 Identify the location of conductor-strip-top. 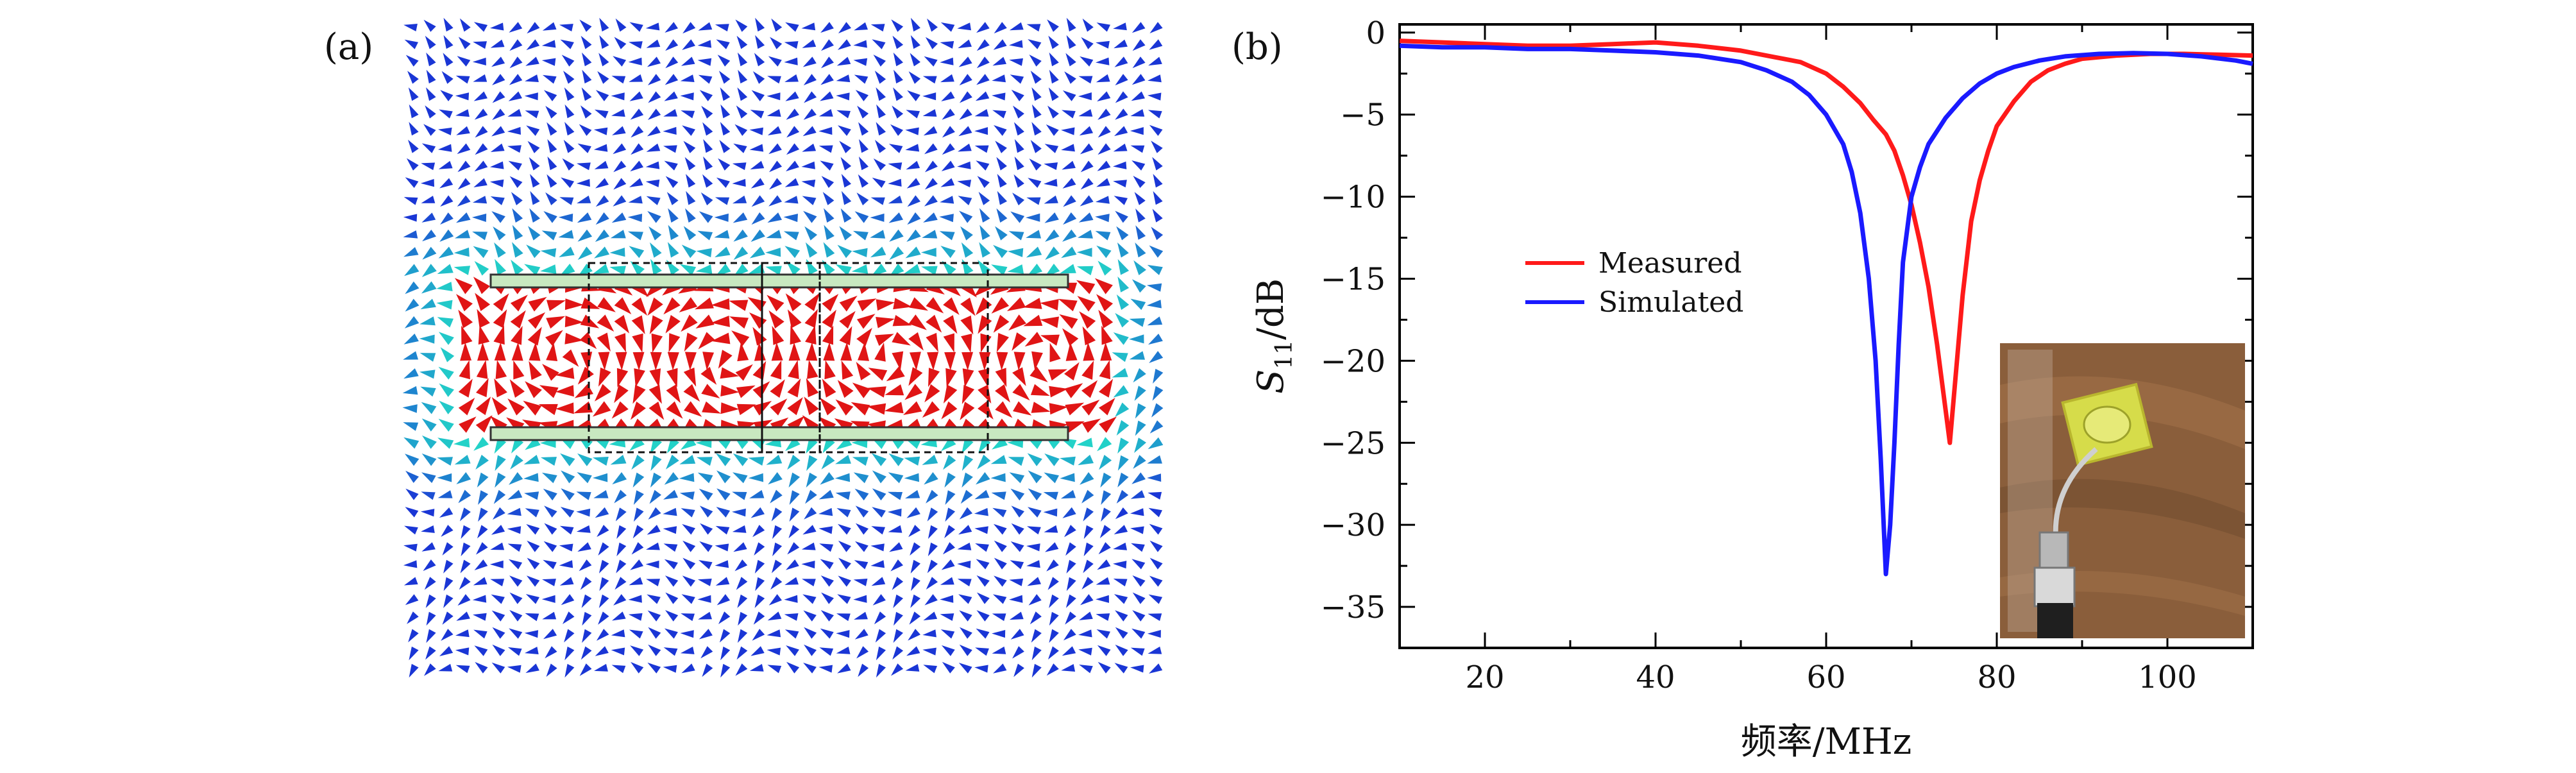
(779, 281).